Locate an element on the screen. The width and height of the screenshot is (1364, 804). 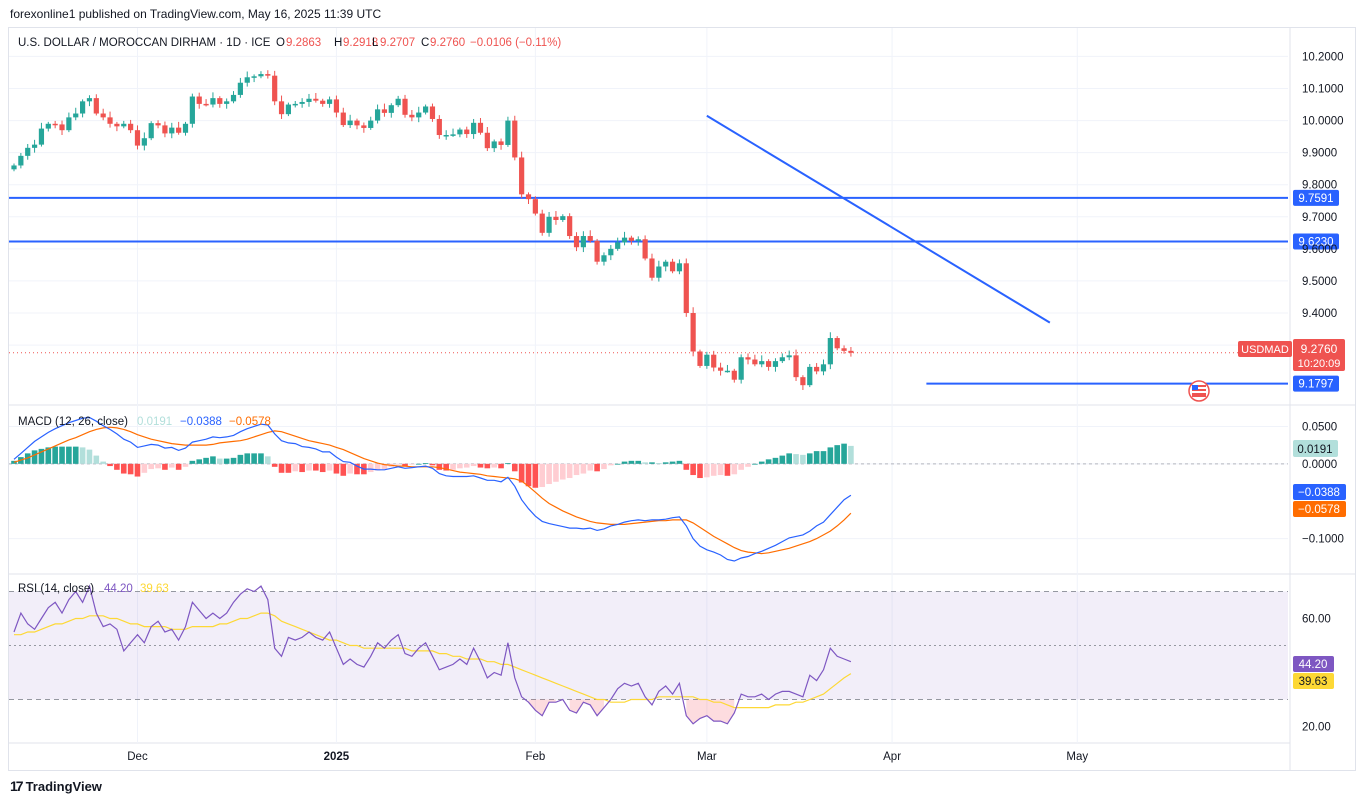
high-label: H is located at coordinates (338, 43).